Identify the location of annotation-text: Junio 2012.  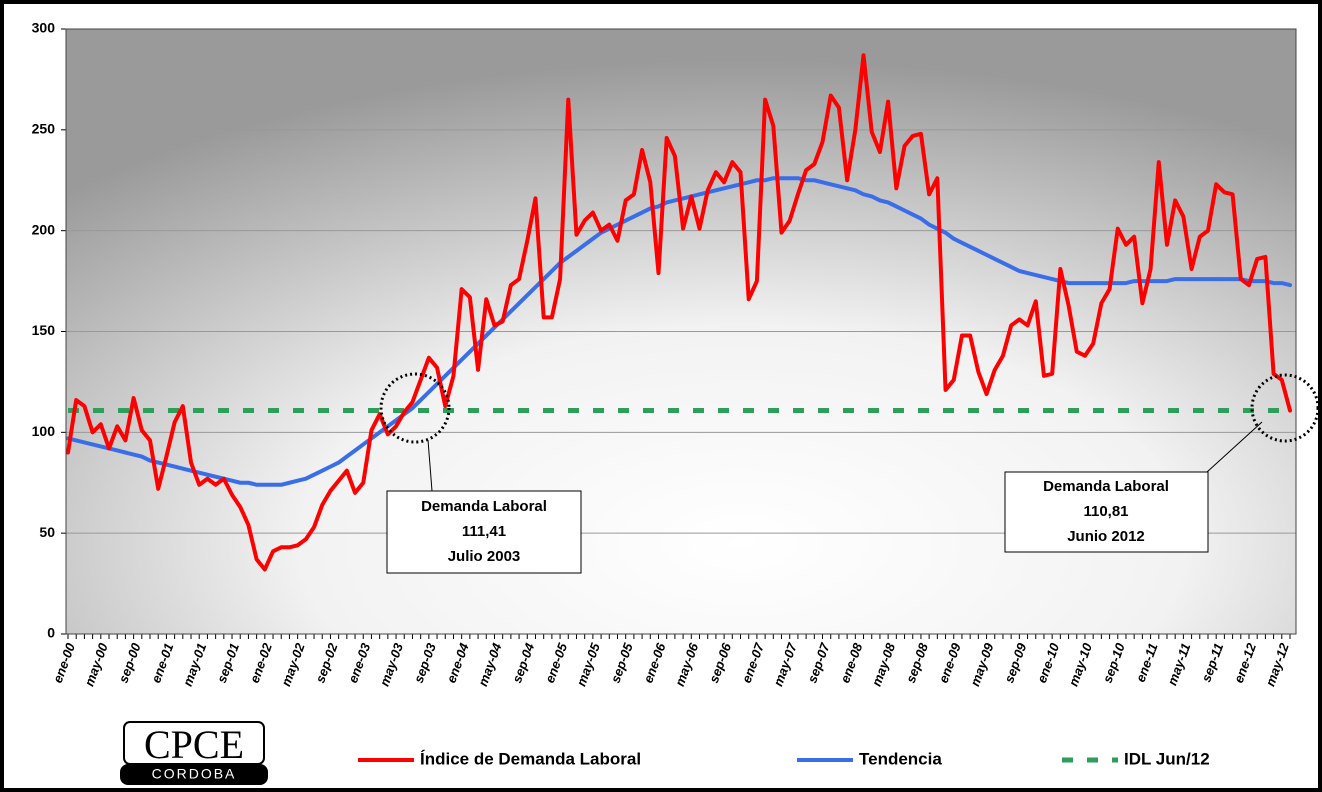
(1106, 536).